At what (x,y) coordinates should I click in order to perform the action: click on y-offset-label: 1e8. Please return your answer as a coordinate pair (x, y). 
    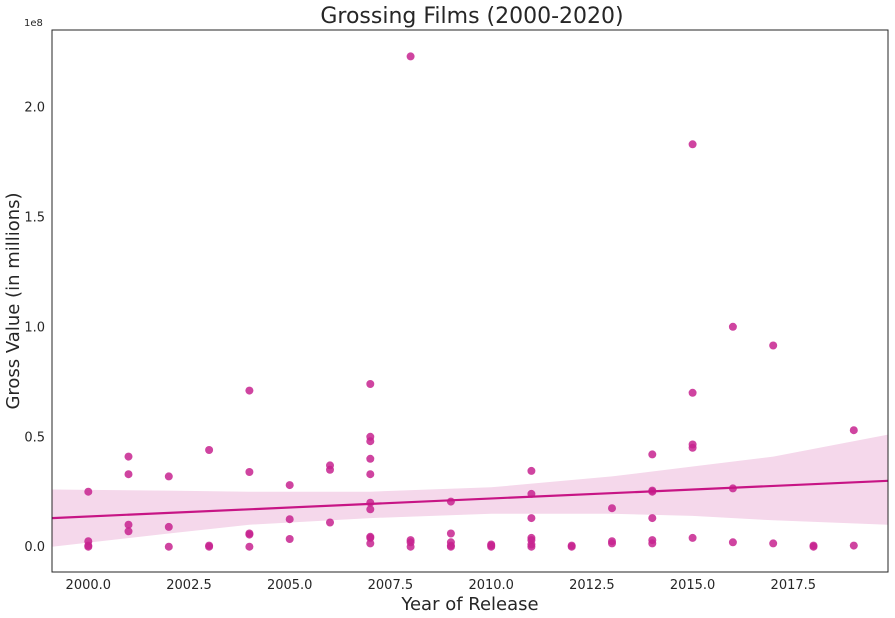
    Looking at the image, I should click on (33, 23).